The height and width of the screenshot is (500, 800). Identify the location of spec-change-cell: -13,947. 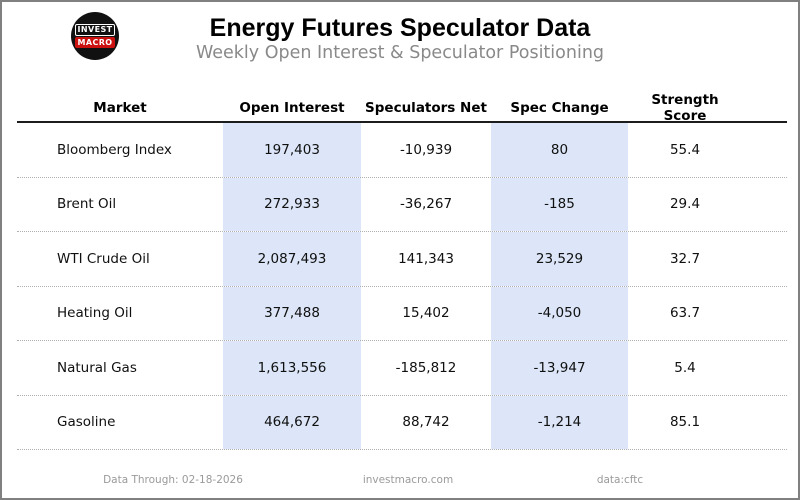
(559, 368).